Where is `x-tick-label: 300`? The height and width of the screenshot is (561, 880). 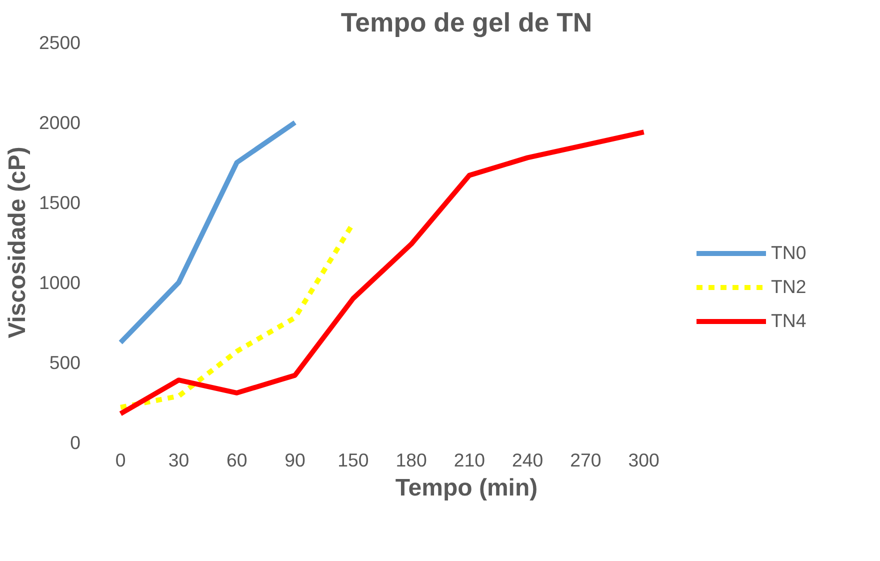 x-tick-label: 300 is located at coordinates (644, 460).